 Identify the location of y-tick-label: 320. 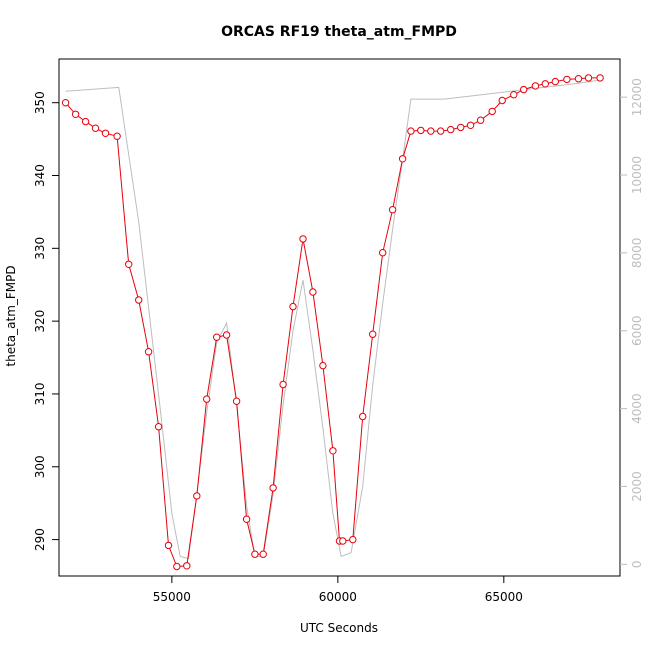
(40, 321).